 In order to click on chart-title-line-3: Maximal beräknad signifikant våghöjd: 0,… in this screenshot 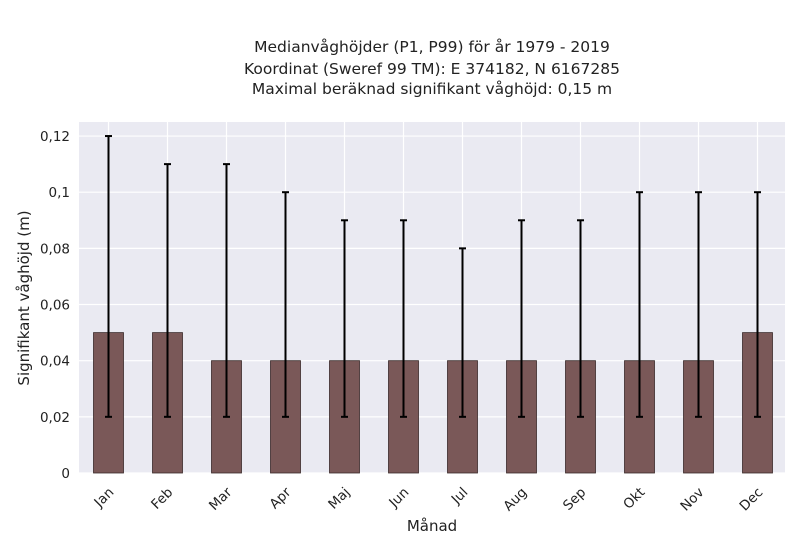, I will do `click(432, 89)`.